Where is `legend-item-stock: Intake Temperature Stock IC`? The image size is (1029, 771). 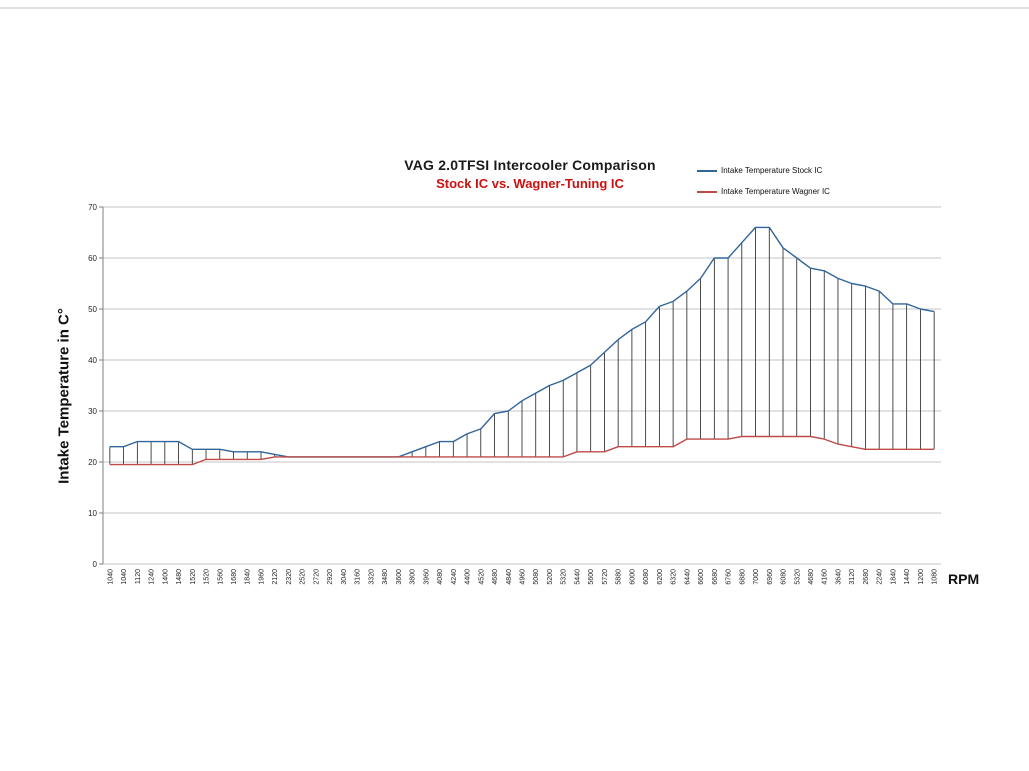 legend-item-stock: Intake Temperature Stock IC is located at coordinates (763, 170).